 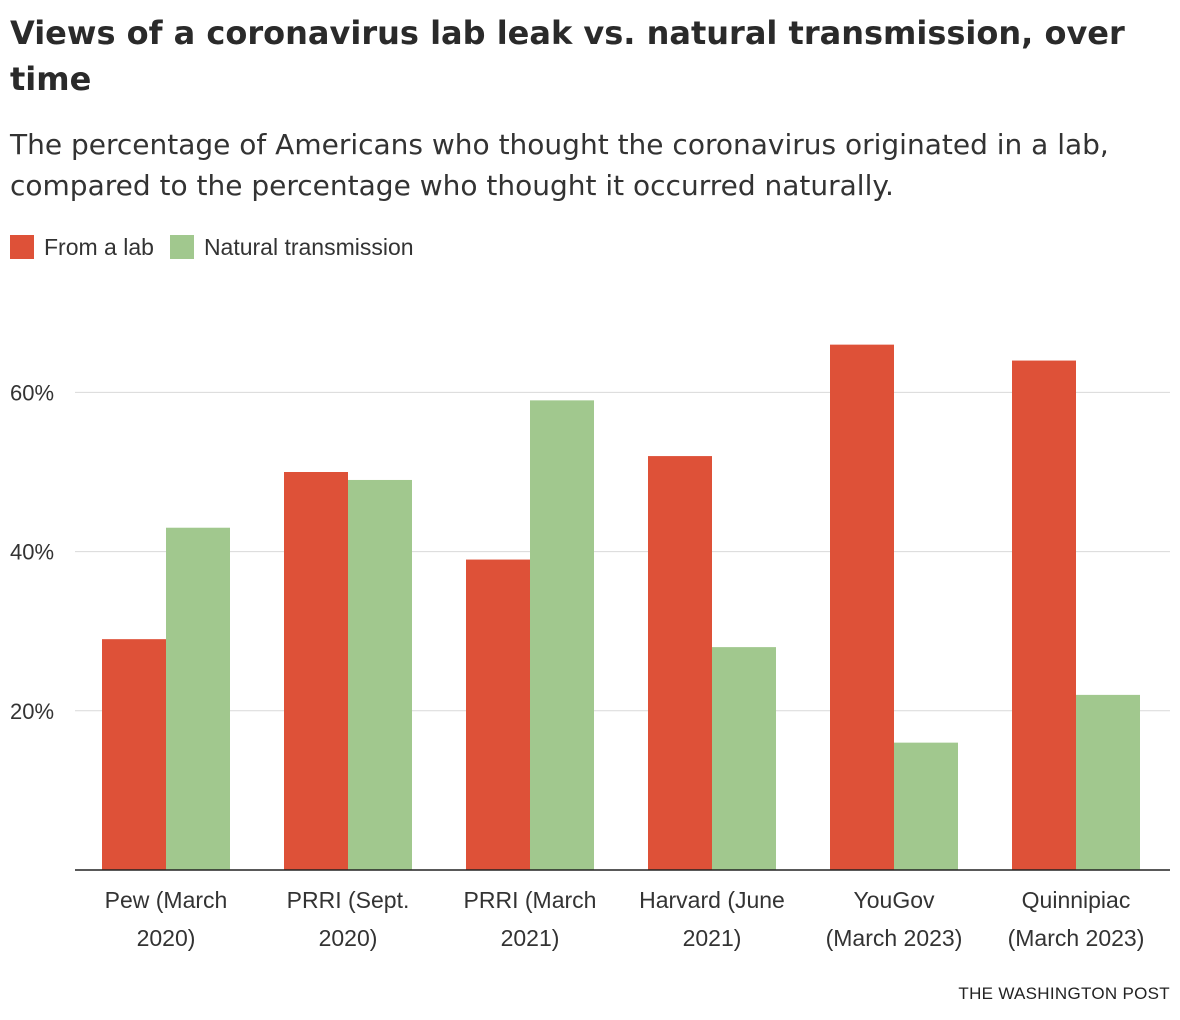 What do you see at coordinates (308, 246) in the screenshot?
I see `legend-label-natural-transmission: Natural transmission` at bounding box center [308, 246].